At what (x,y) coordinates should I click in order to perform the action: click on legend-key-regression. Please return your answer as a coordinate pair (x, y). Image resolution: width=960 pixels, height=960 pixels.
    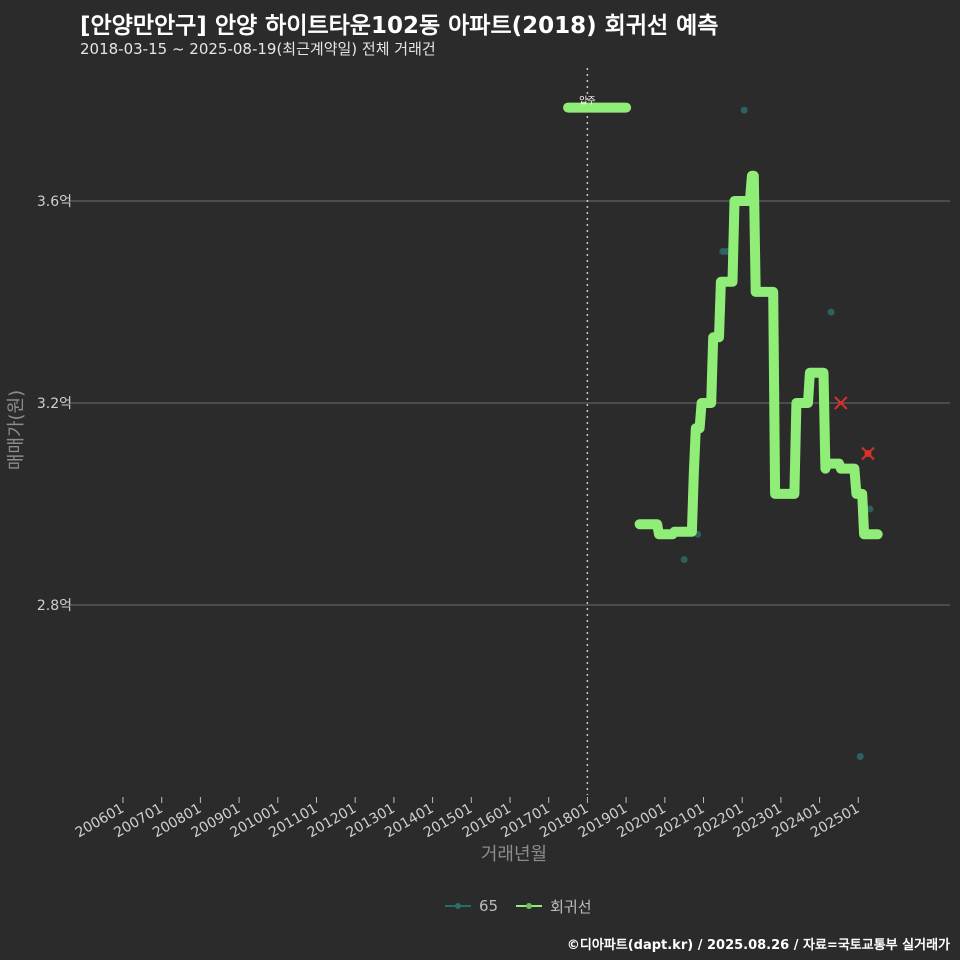
    Looking at the image, I should click on (529, 906).